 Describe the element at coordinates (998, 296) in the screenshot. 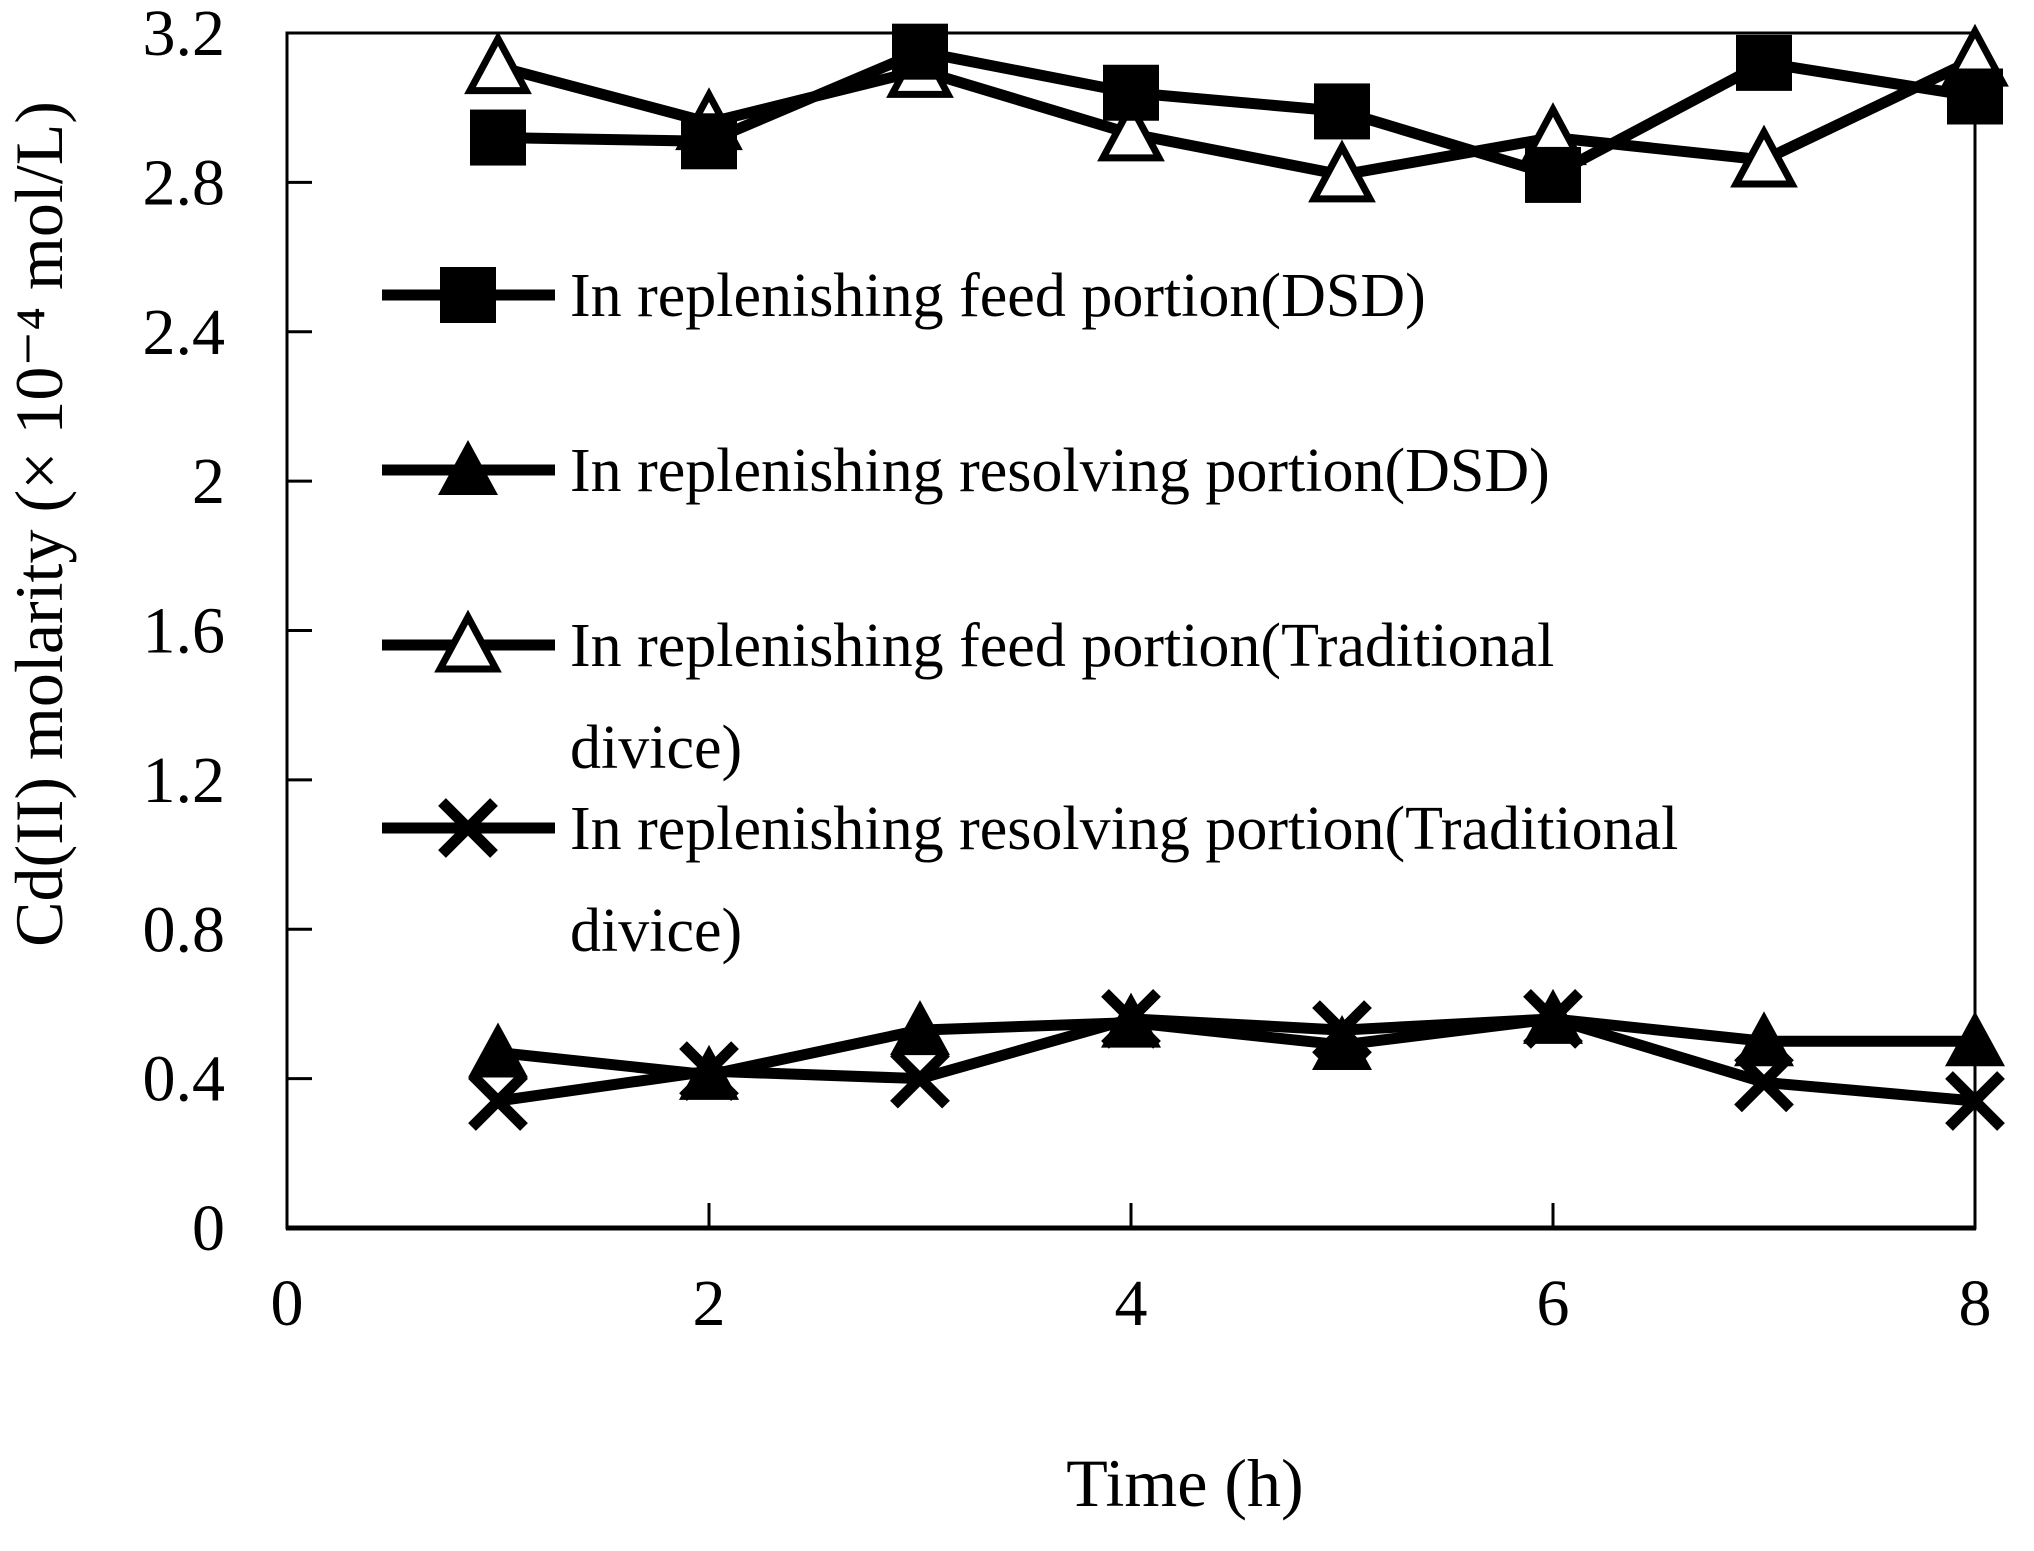

I see `legend-label-0: In replenishing feed portion(DSD)` at that location.